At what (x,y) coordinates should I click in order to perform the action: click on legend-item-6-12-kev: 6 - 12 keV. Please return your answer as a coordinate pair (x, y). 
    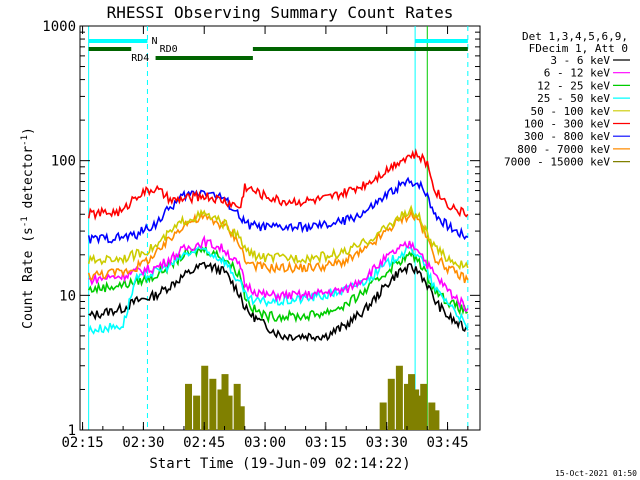
    Looking at the image, I should click on (587, 73).